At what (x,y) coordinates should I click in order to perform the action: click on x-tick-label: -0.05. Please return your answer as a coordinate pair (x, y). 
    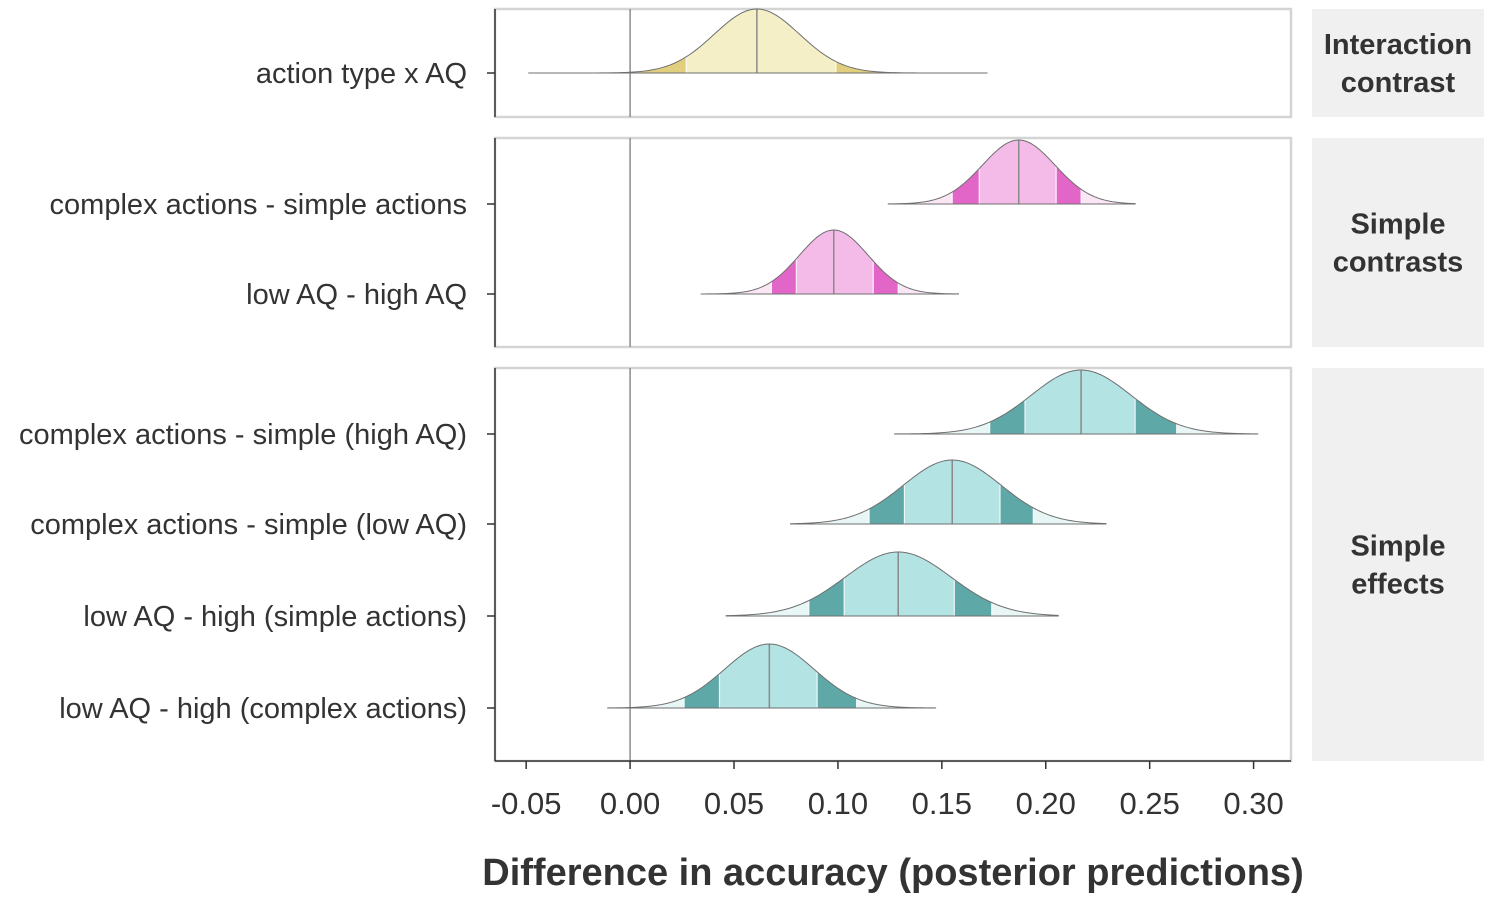
    Looking at the image, I should click on (526, 803).